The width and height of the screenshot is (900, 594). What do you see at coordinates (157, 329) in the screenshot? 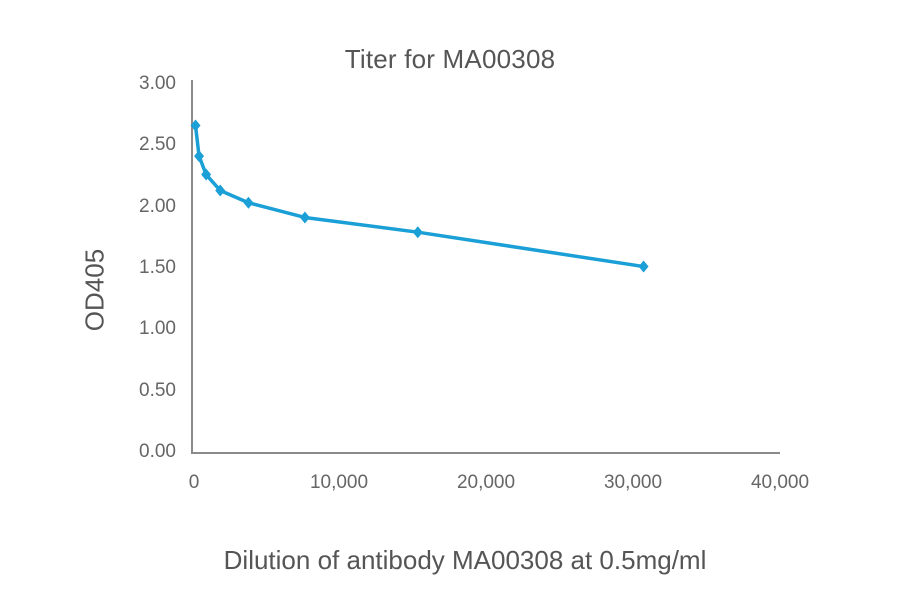
I see `y-tick-label: 1.00` at bounding box center [157, 329].